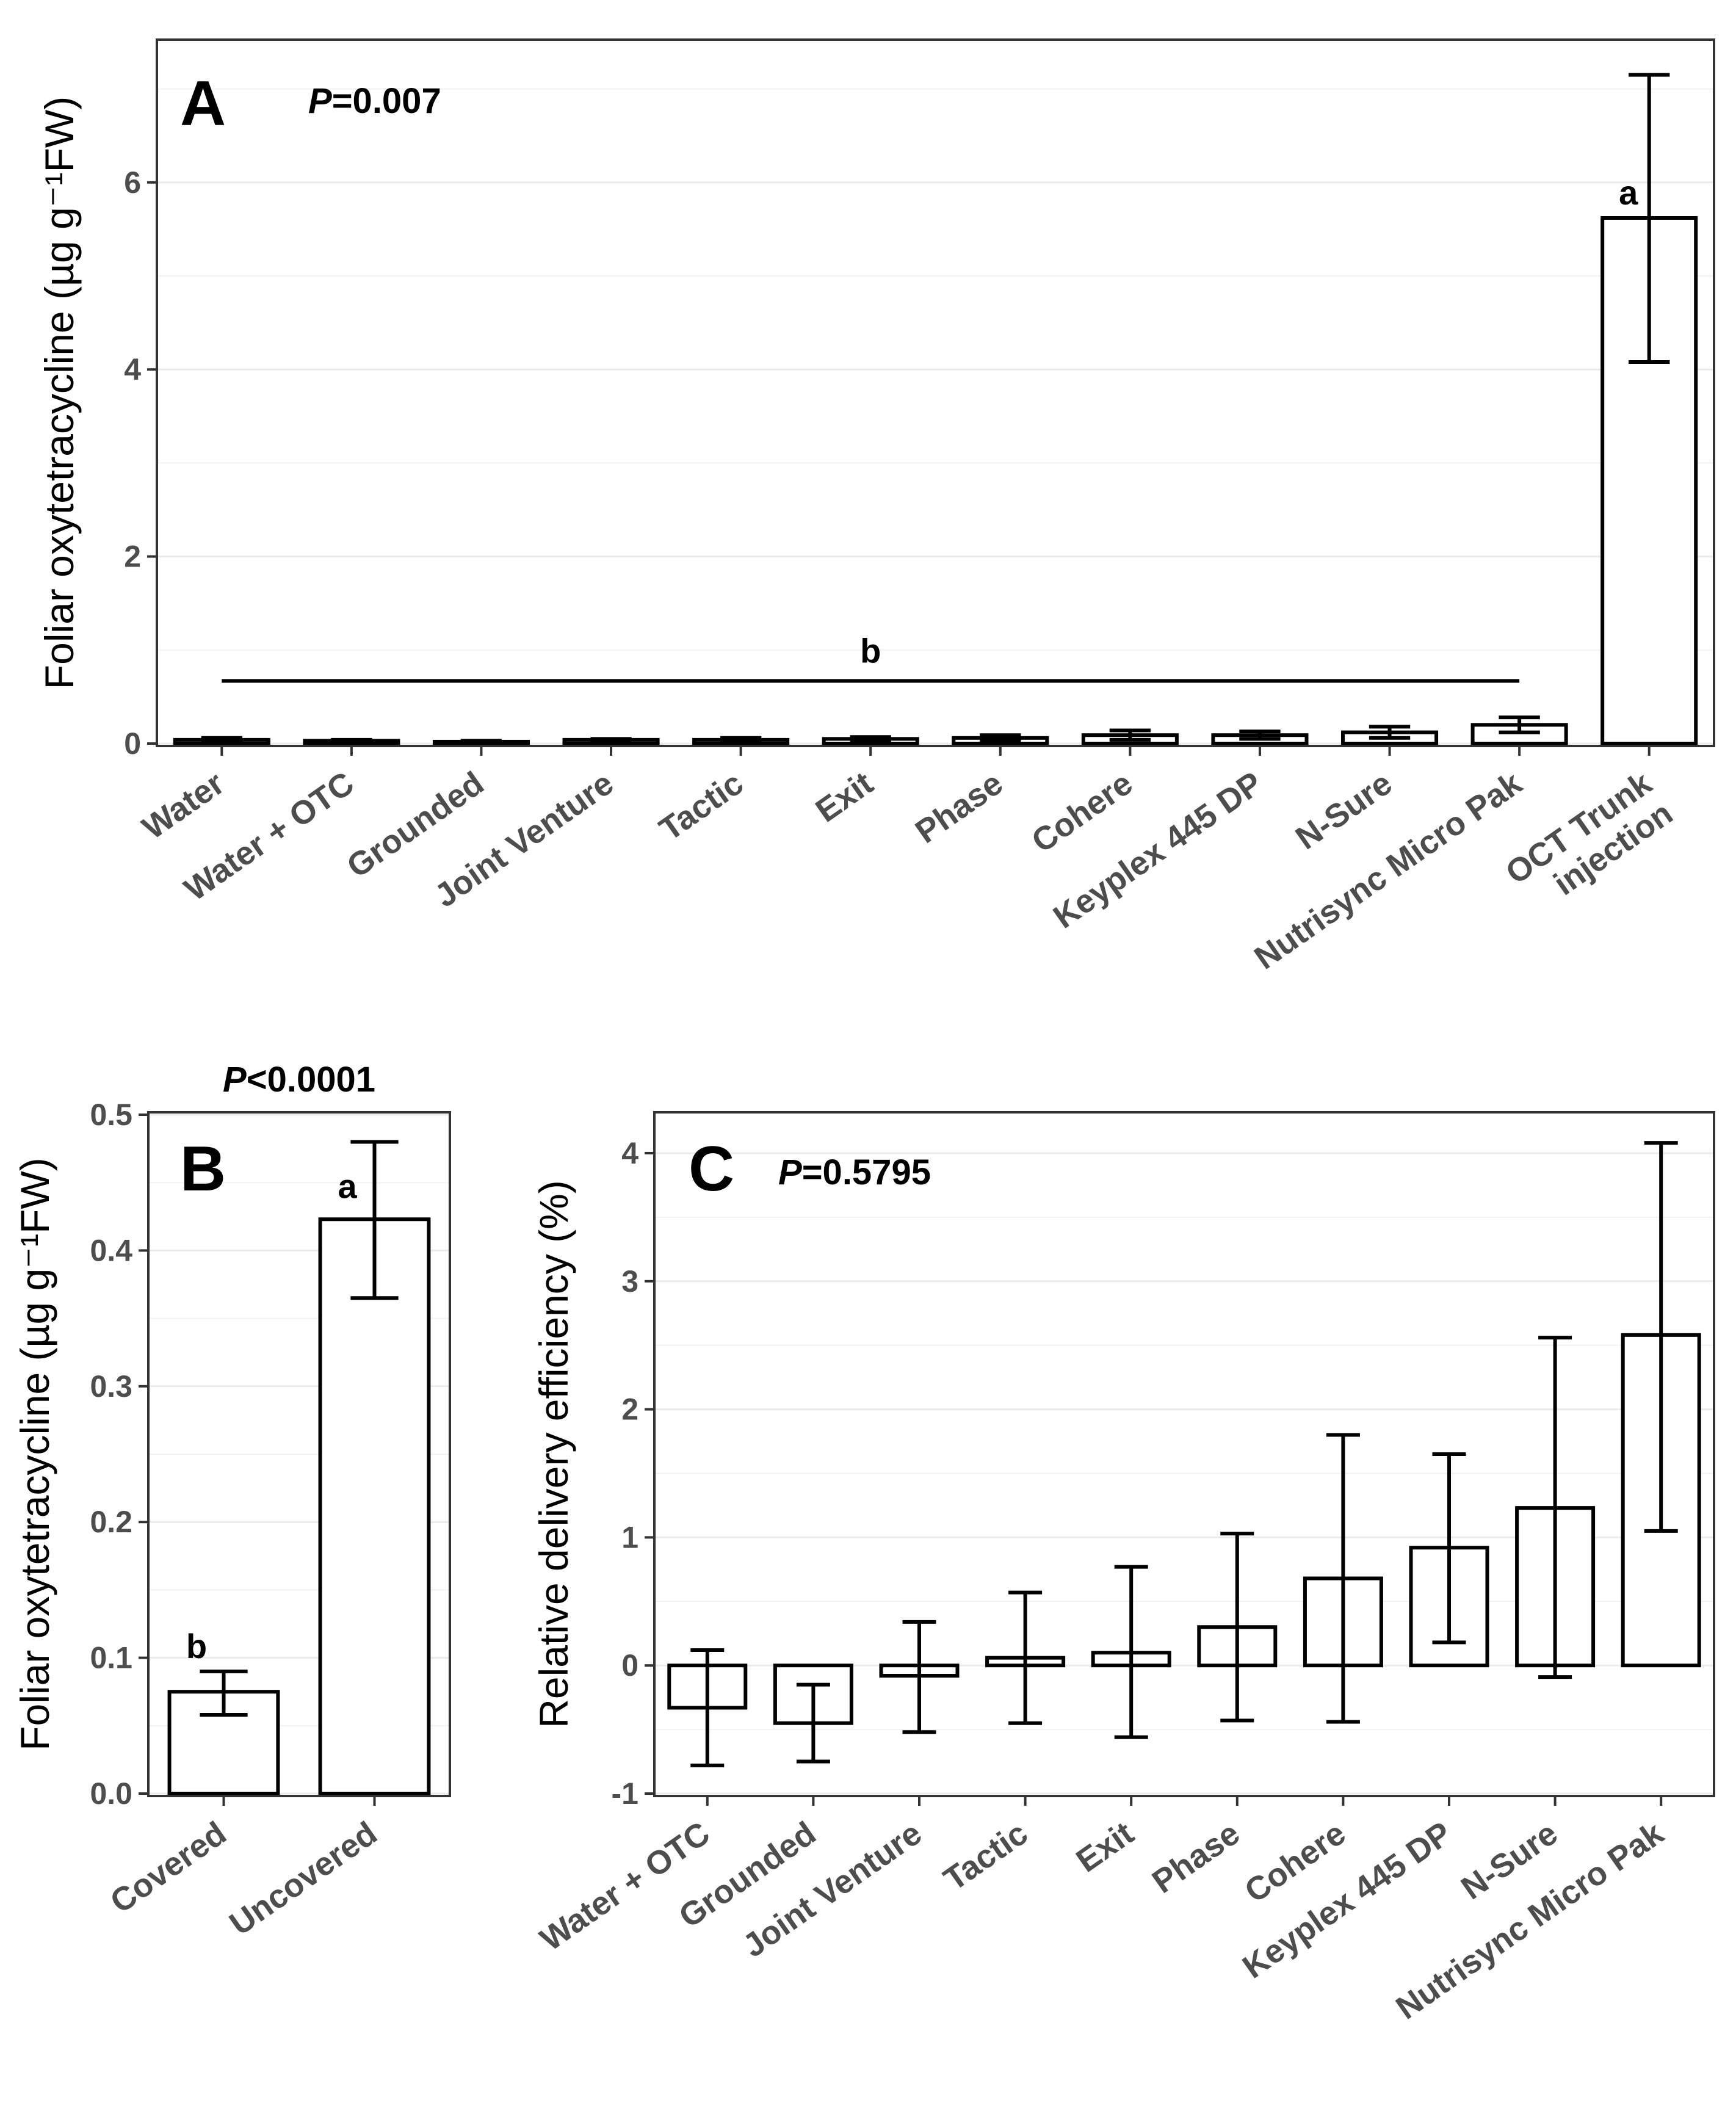 Image resolution: width=1736 pixels, height=2122 pixels. I want to click on panel-a-error-bar-water-otc, so click(351, 741).